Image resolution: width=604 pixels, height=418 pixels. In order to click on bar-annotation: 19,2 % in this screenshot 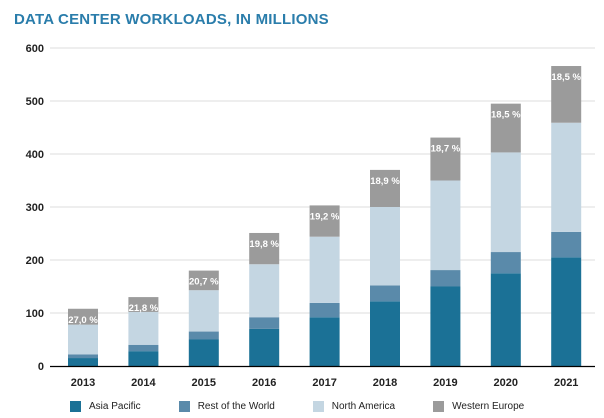, I will do `click(325, 216)`.